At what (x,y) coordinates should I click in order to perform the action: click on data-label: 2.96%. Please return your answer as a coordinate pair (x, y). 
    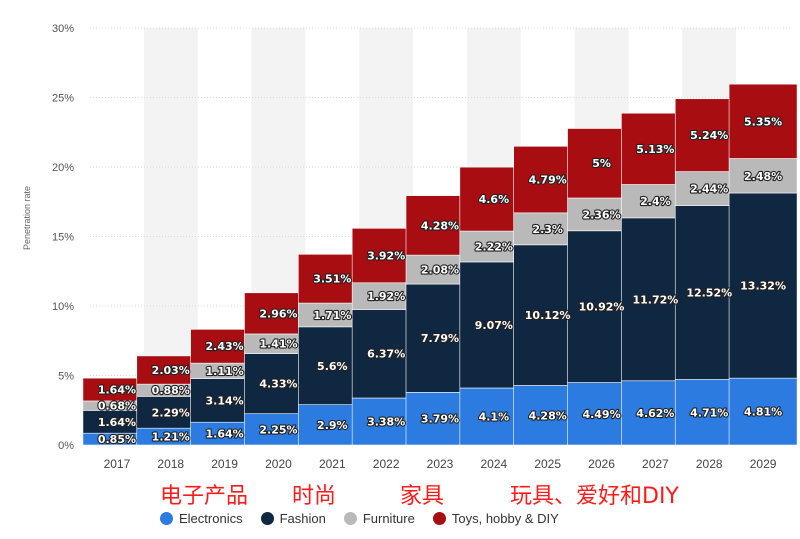
    Looking at the image, I should click on (278, 313).